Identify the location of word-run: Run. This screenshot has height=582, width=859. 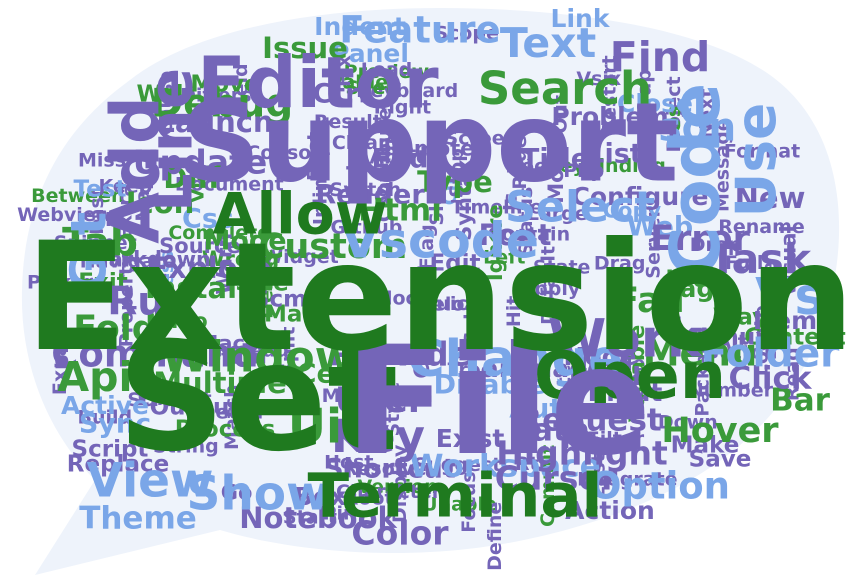
(150, 302).